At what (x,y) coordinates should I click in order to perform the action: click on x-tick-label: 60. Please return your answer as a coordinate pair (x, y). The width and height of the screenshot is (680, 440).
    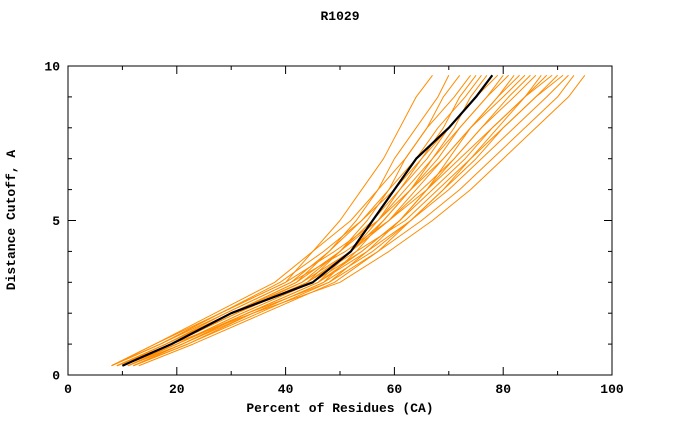
    Looking at the image, I should click on (395, 389).